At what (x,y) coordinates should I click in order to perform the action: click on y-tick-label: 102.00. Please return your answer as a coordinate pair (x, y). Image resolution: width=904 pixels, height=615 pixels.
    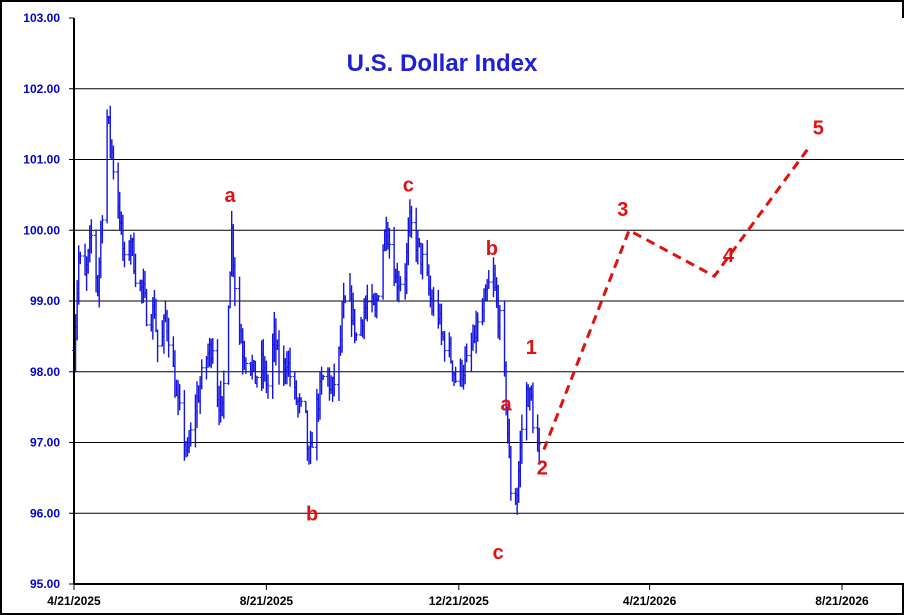
    Looking at the image, I should click on (41, 89).